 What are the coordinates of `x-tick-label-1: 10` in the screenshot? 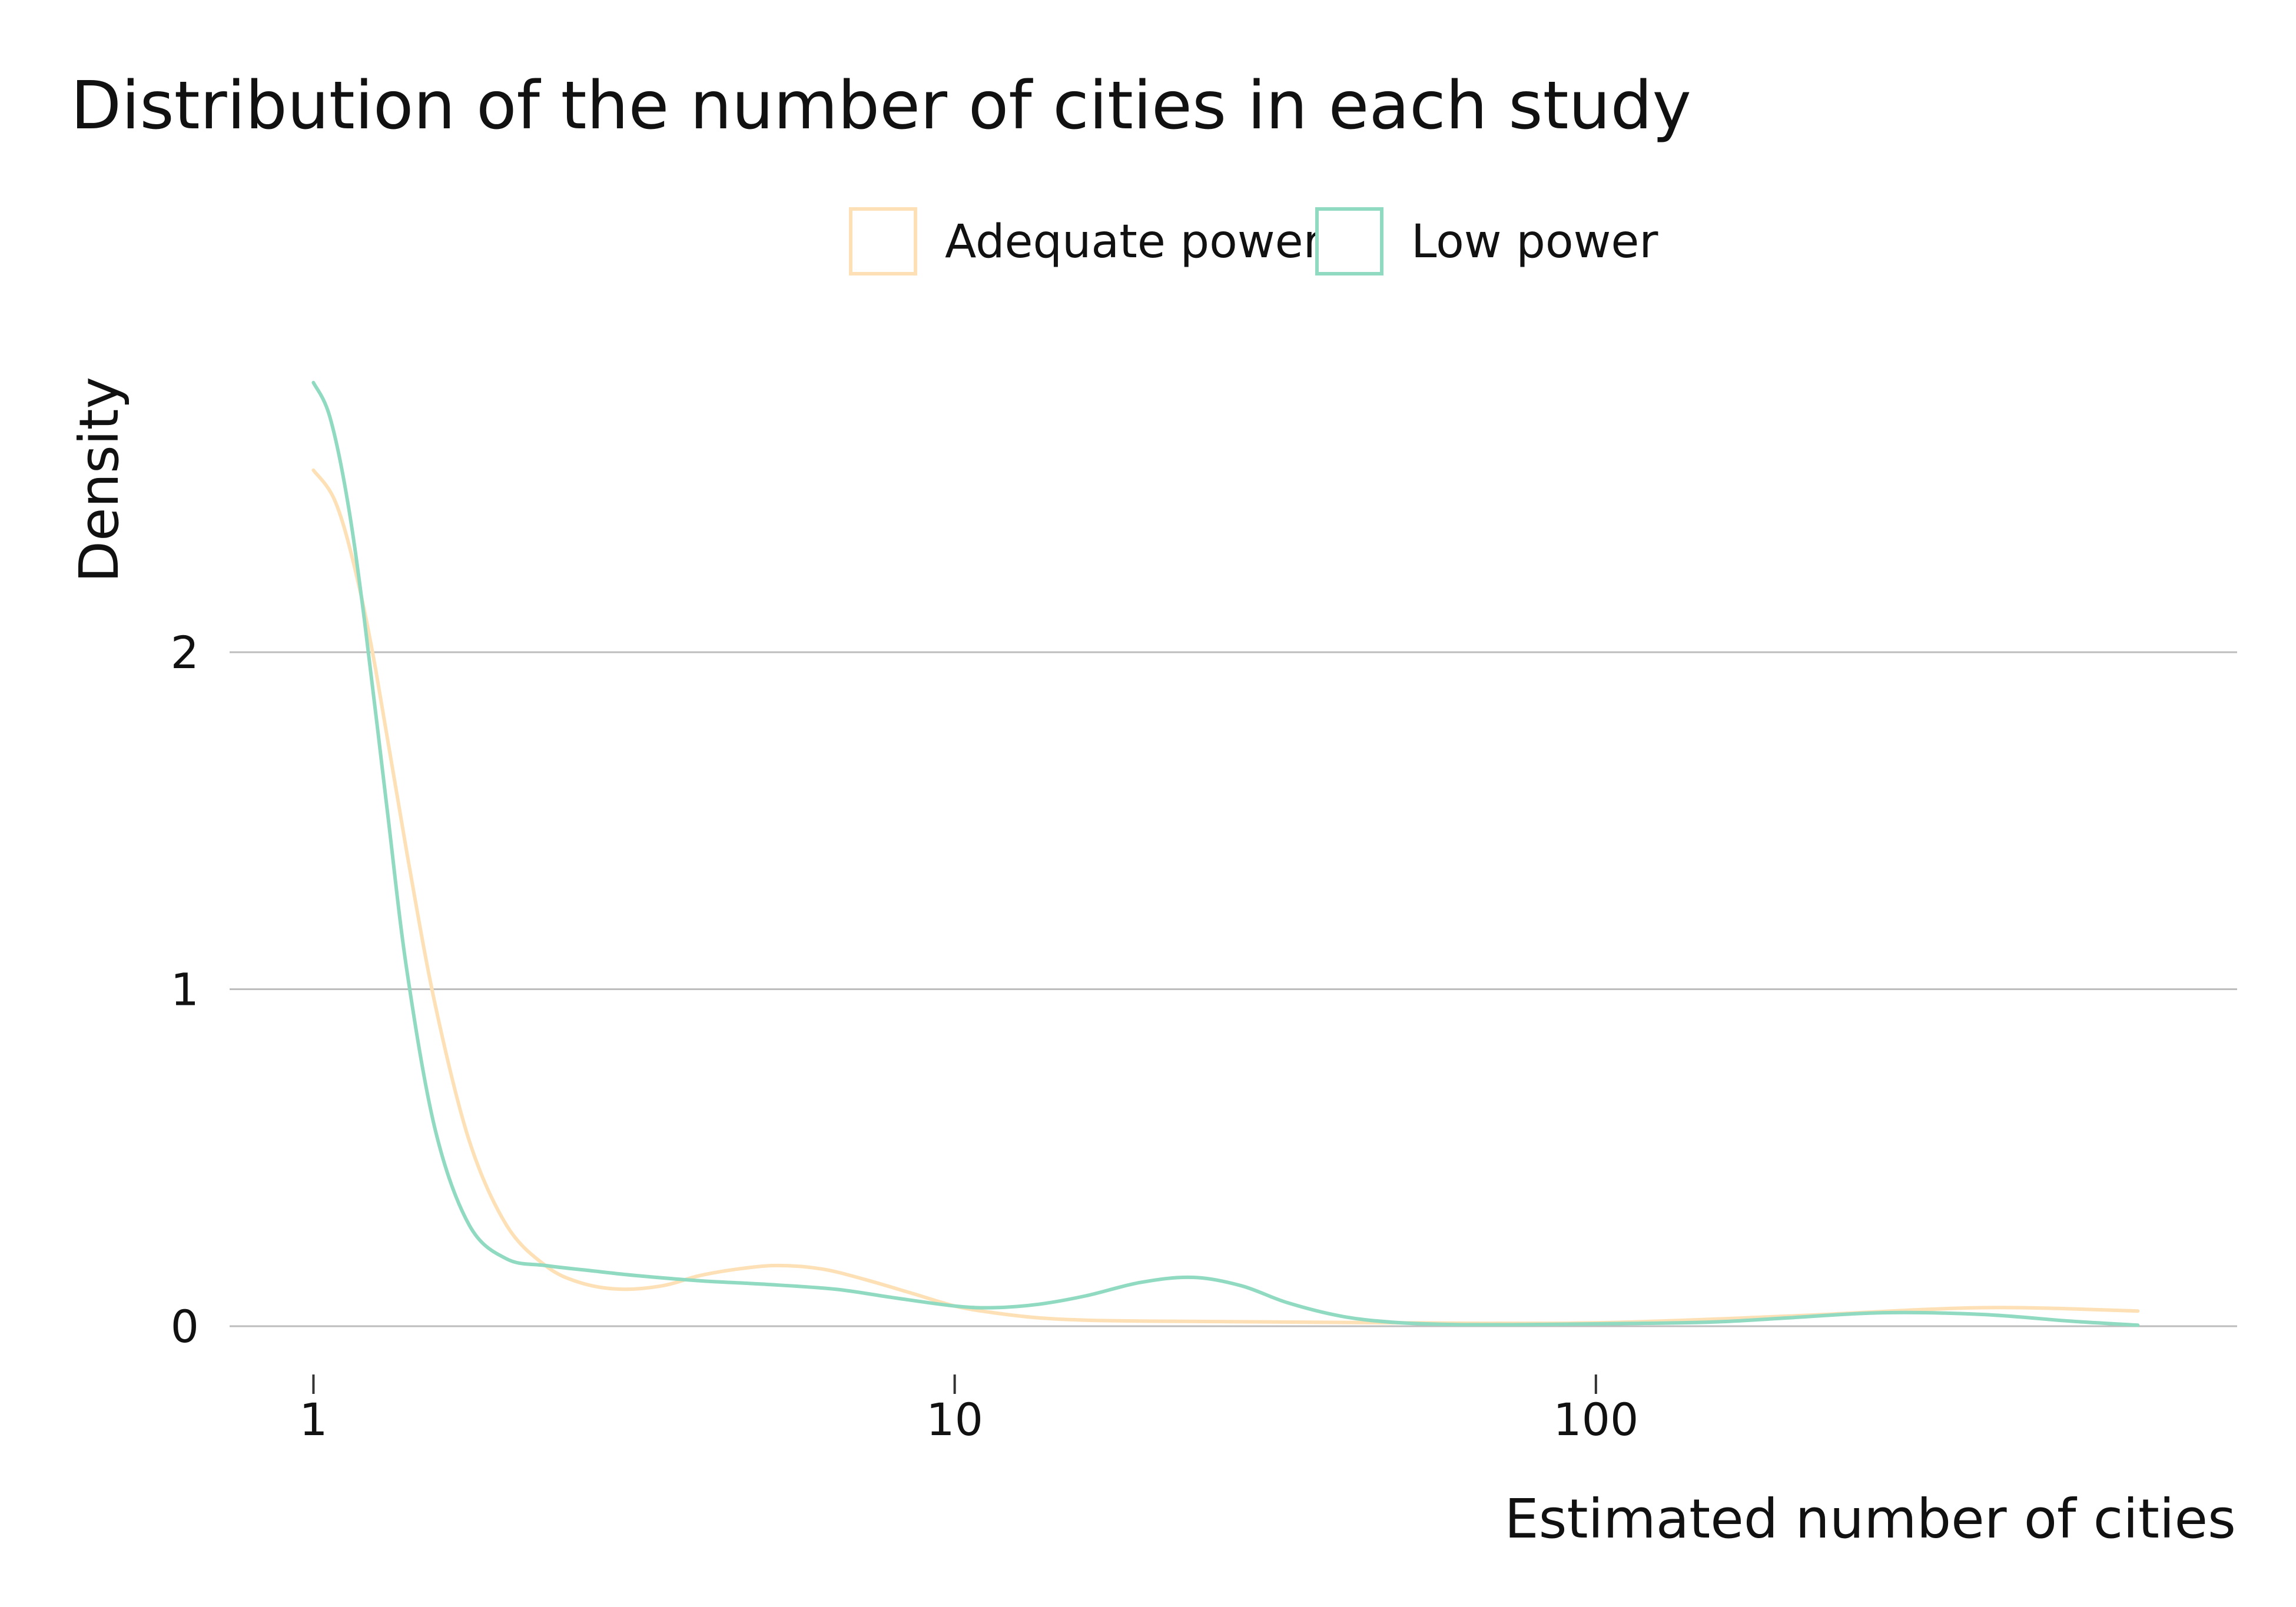 It's located at (954, 1419).